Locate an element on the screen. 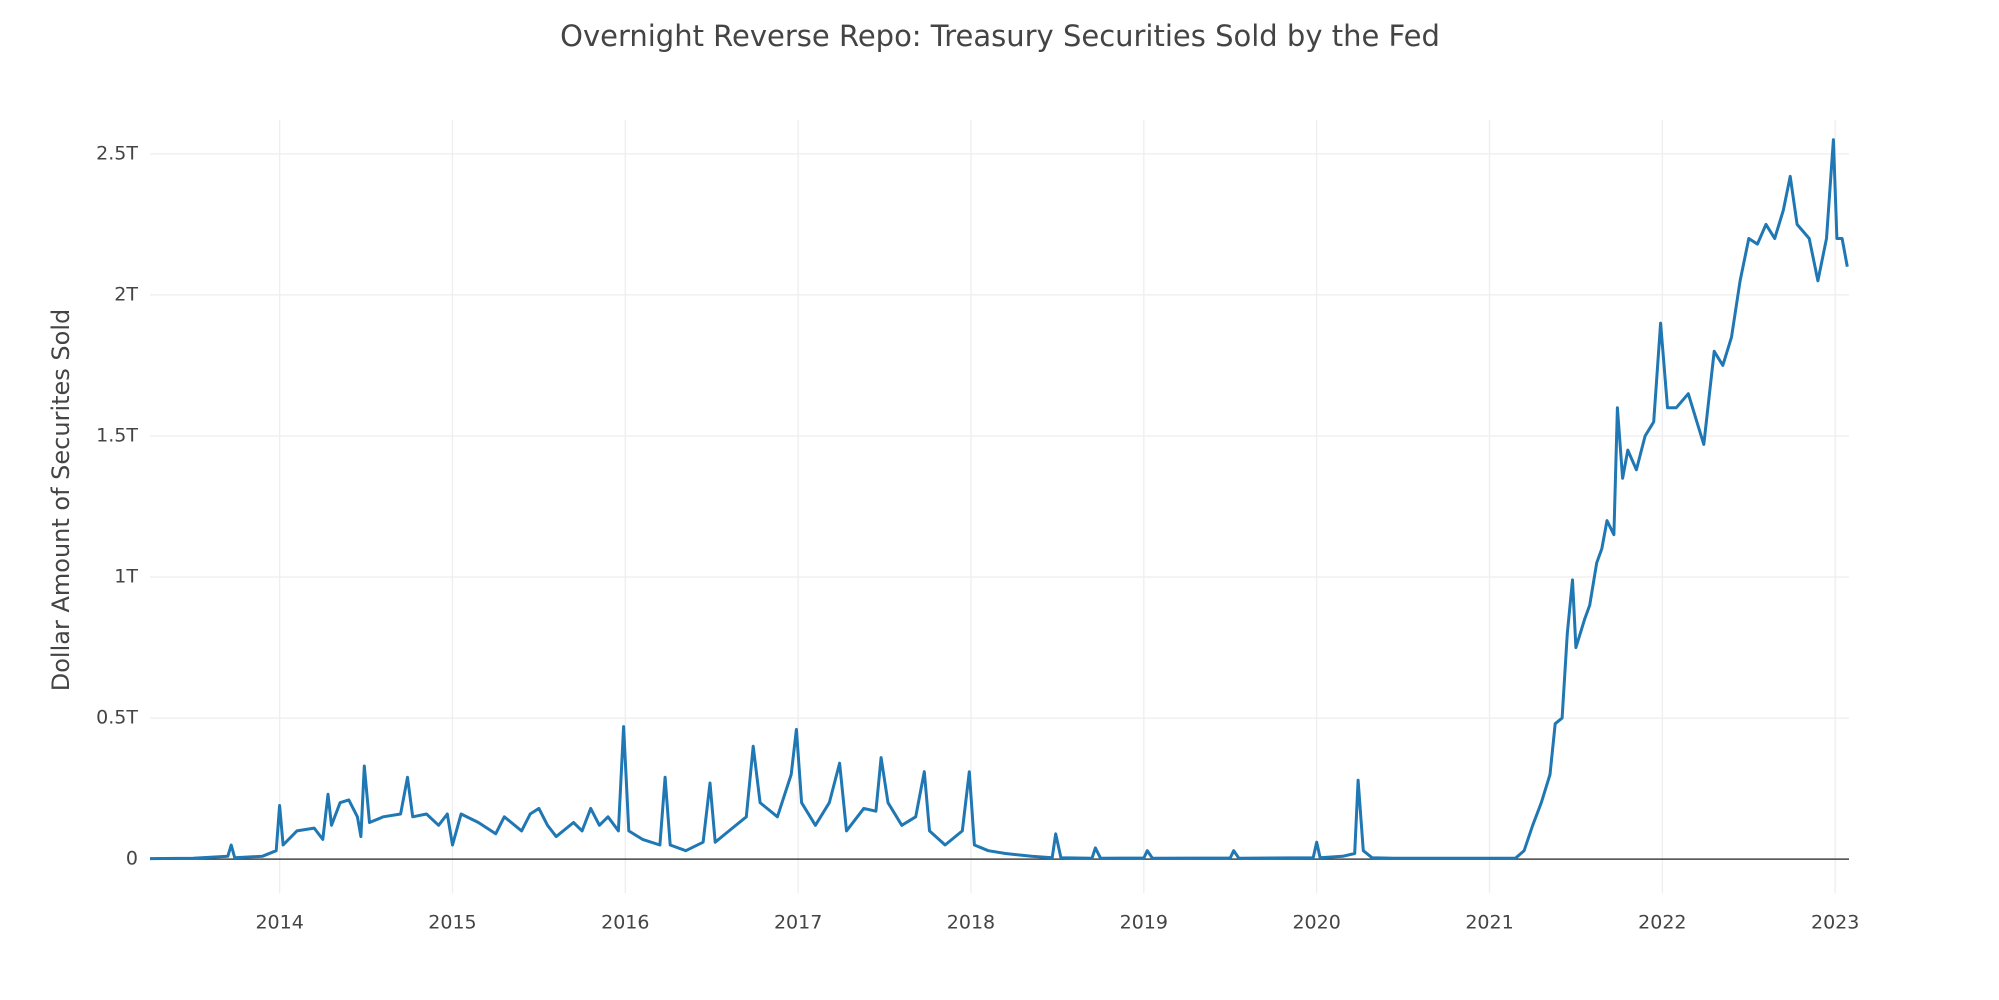 The height and width of the screenshot is (1000, 1999). x-tick-label: 2018 is located at coordinates (971, 923).